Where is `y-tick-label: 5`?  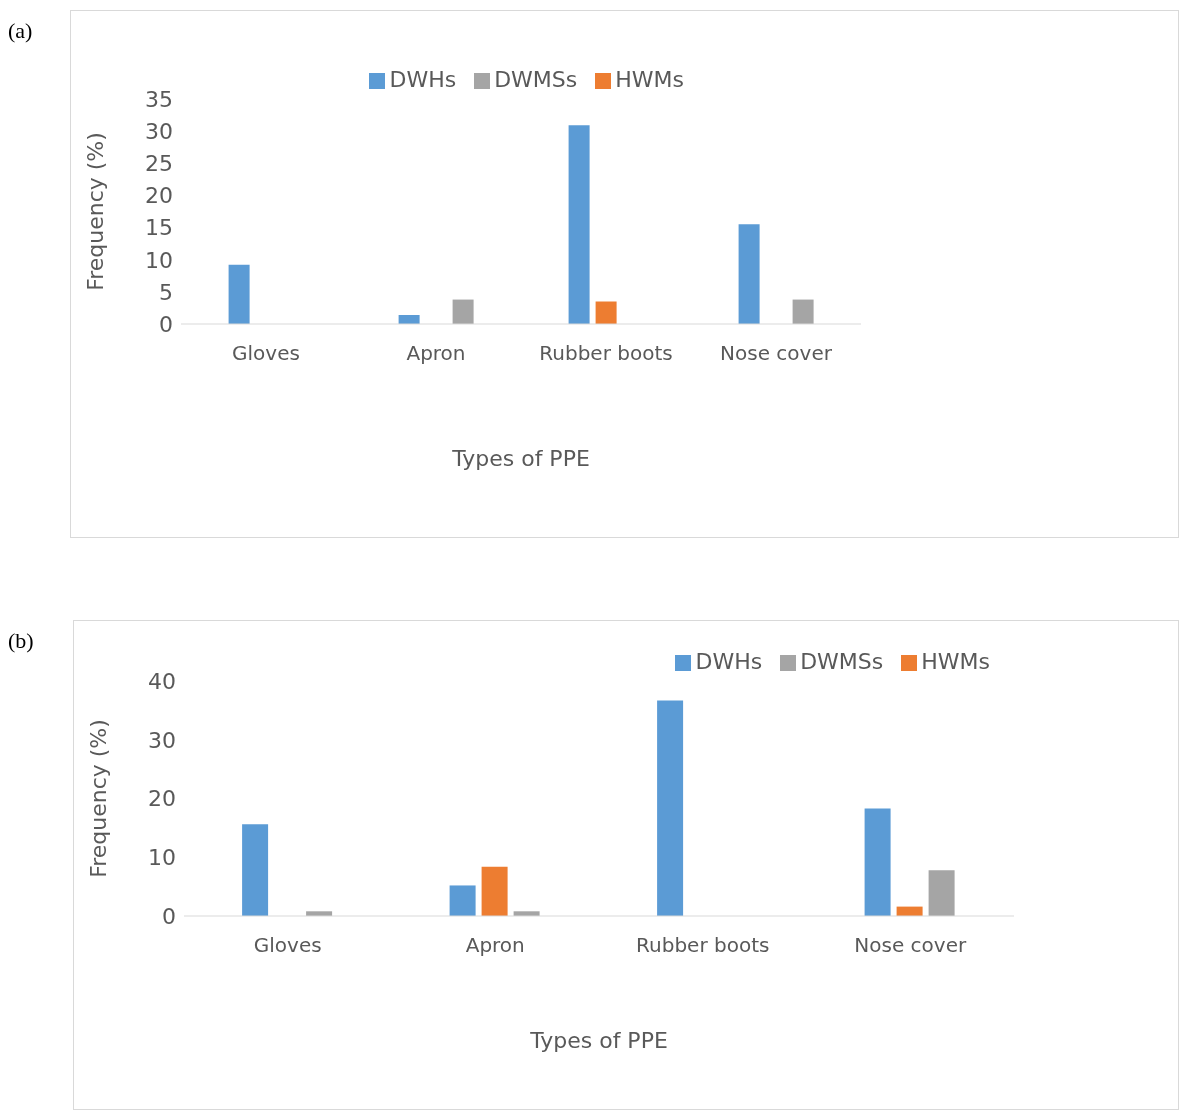
y-tick-label: 5 is located at coordinates (166, 292).